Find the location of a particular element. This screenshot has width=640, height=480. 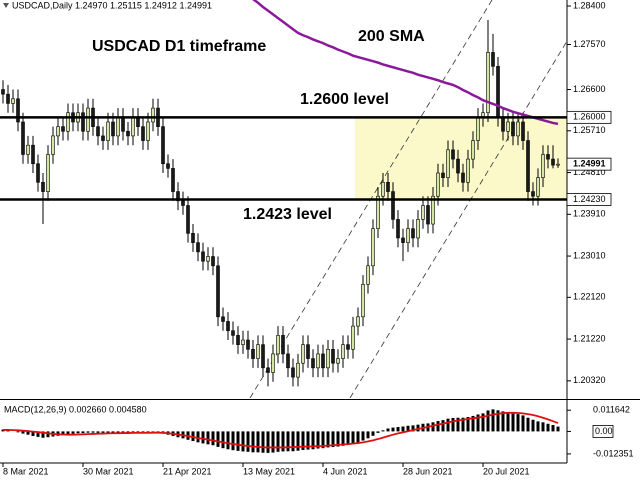

background-layer is located at coordinates (461, 158).